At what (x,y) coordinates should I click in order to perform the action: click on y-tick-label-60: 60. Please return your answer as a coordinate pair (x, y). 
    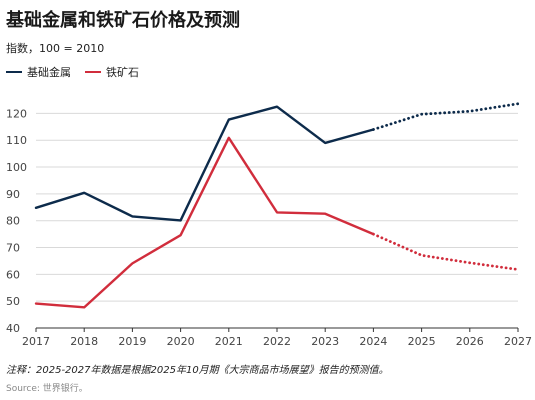
    Looking at the image, I should click on (13, 274).